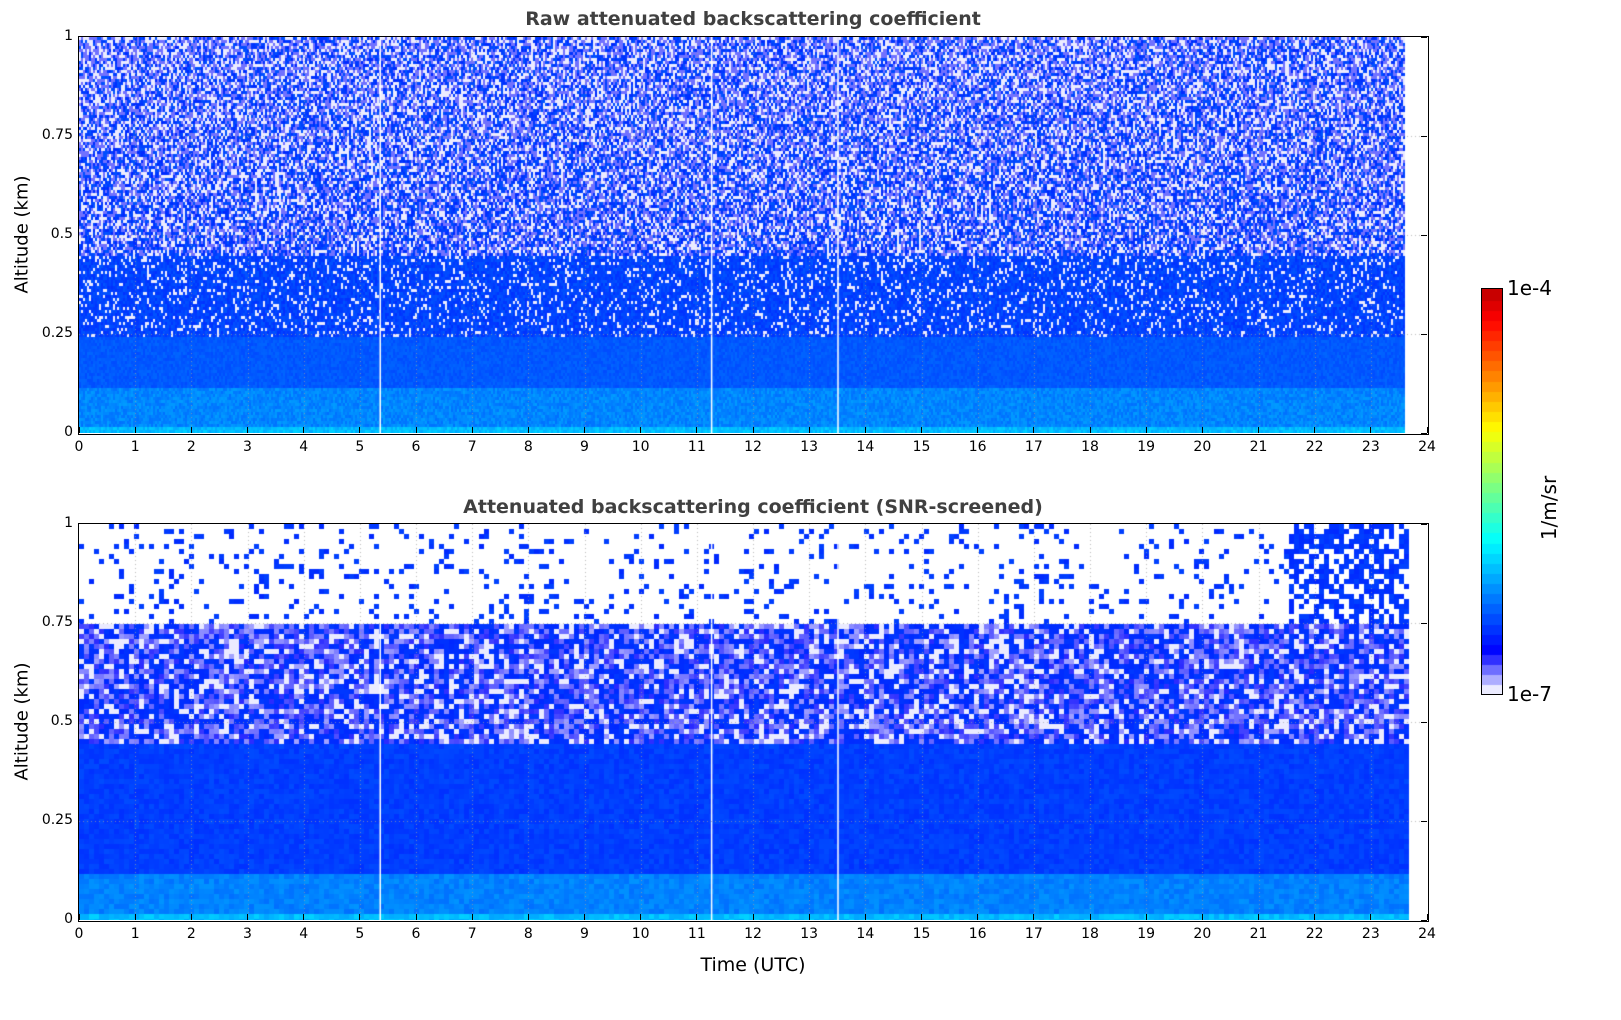  I want to click on y-tick-label: 0.75, so click(57, 135).